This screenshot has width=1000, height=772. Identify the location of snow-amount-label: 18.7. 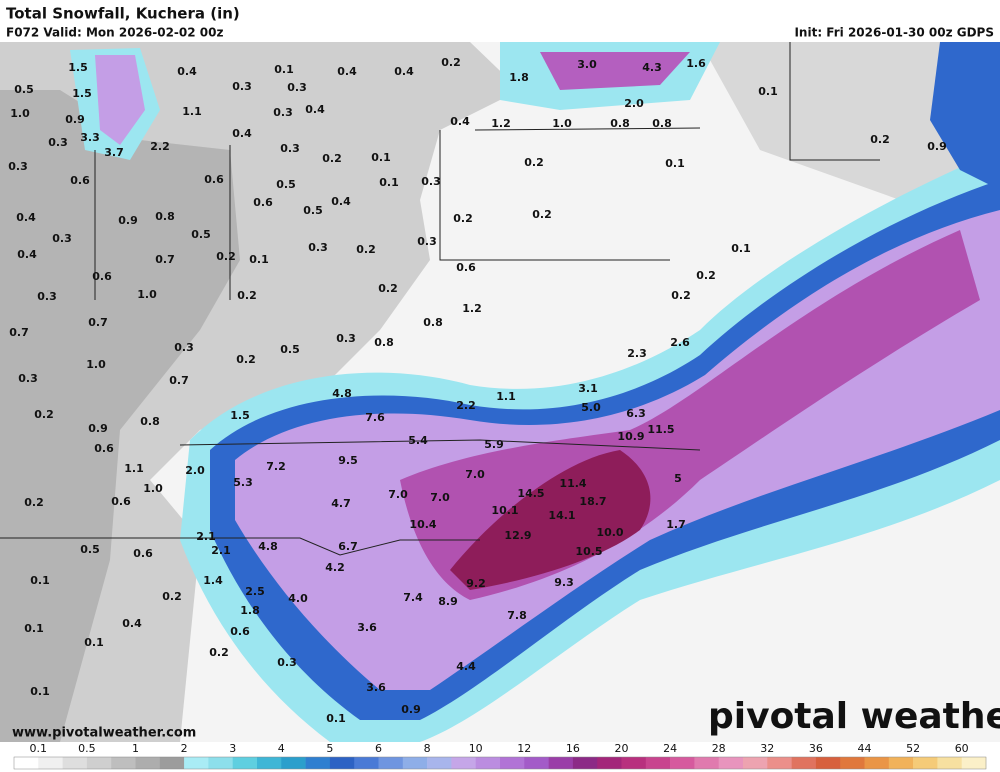
(592, 501).